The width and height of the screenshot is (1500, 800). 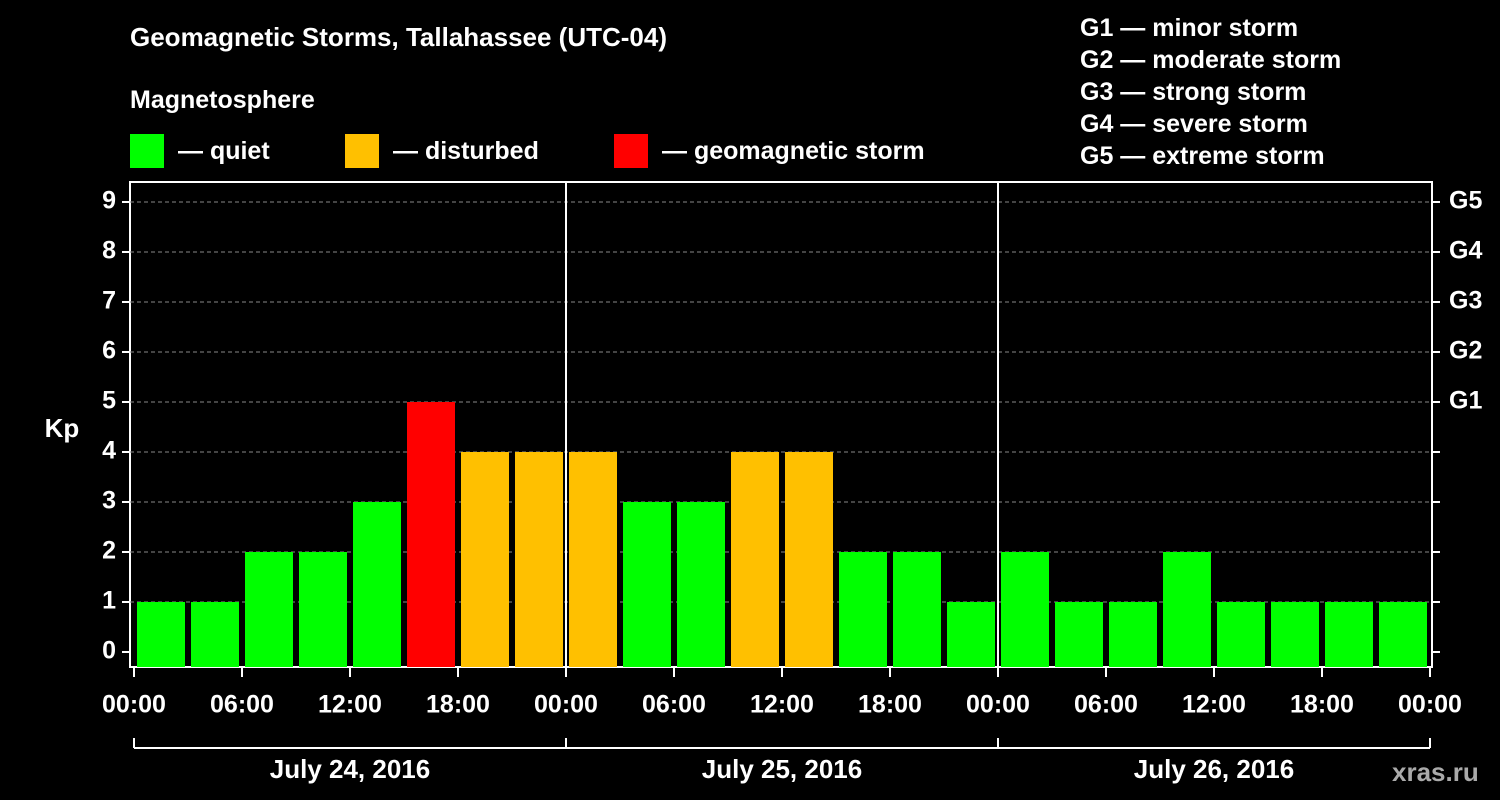 I want to click on y-tick-label: 9, so click(x=109, y=201).